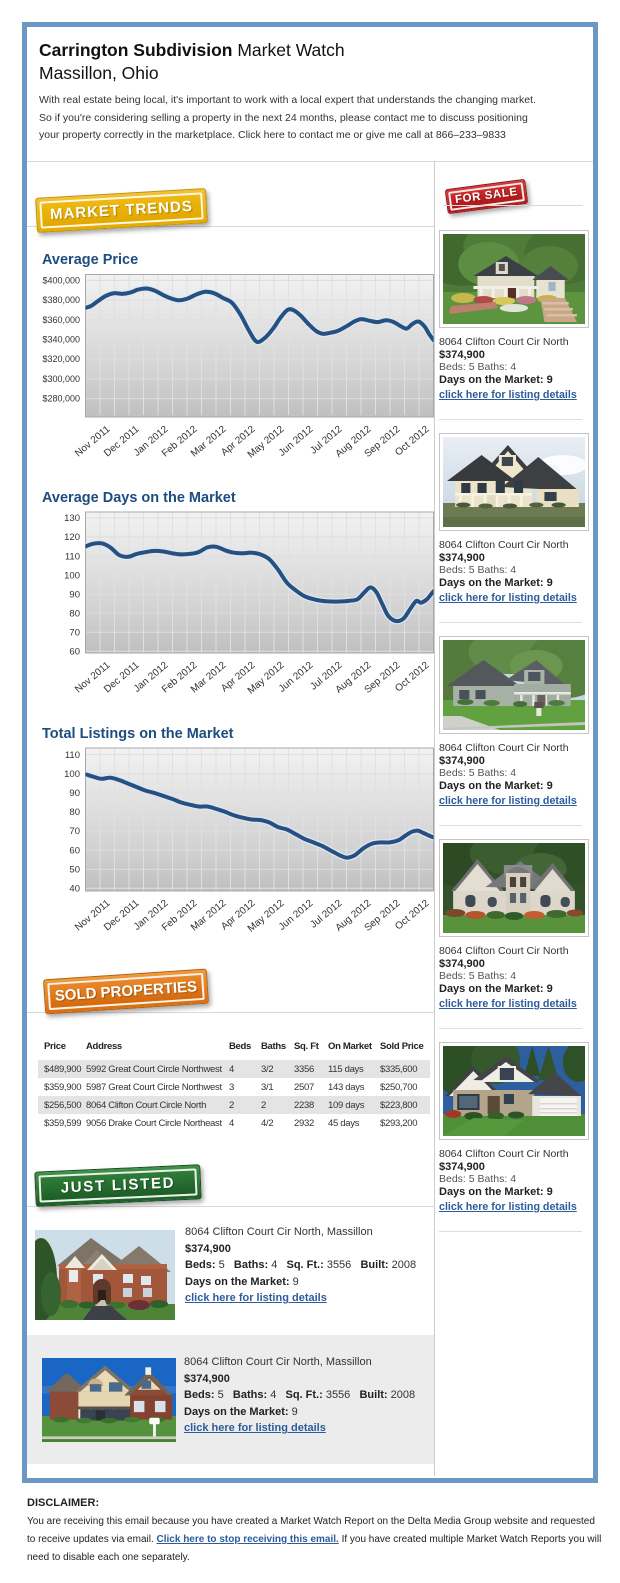 The image size is (620, 1583). I want to click on svg-text: $340,000, so click(61, 340).